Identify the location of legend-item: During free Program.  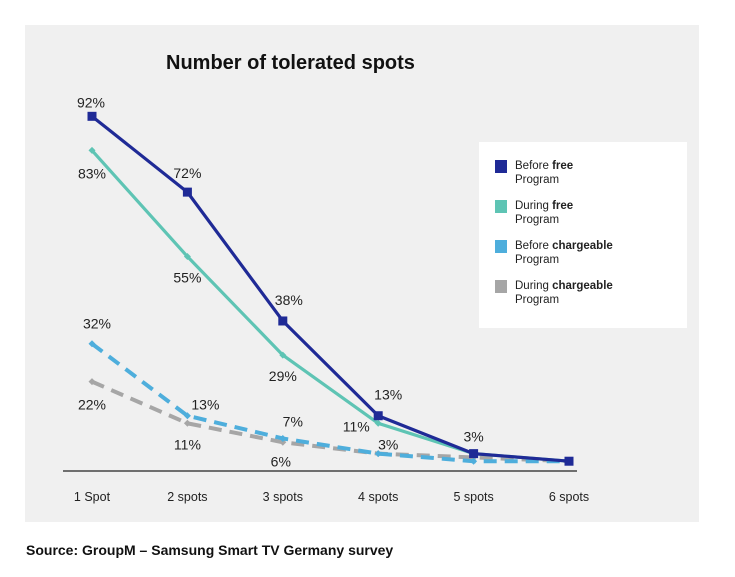
(534, 213).